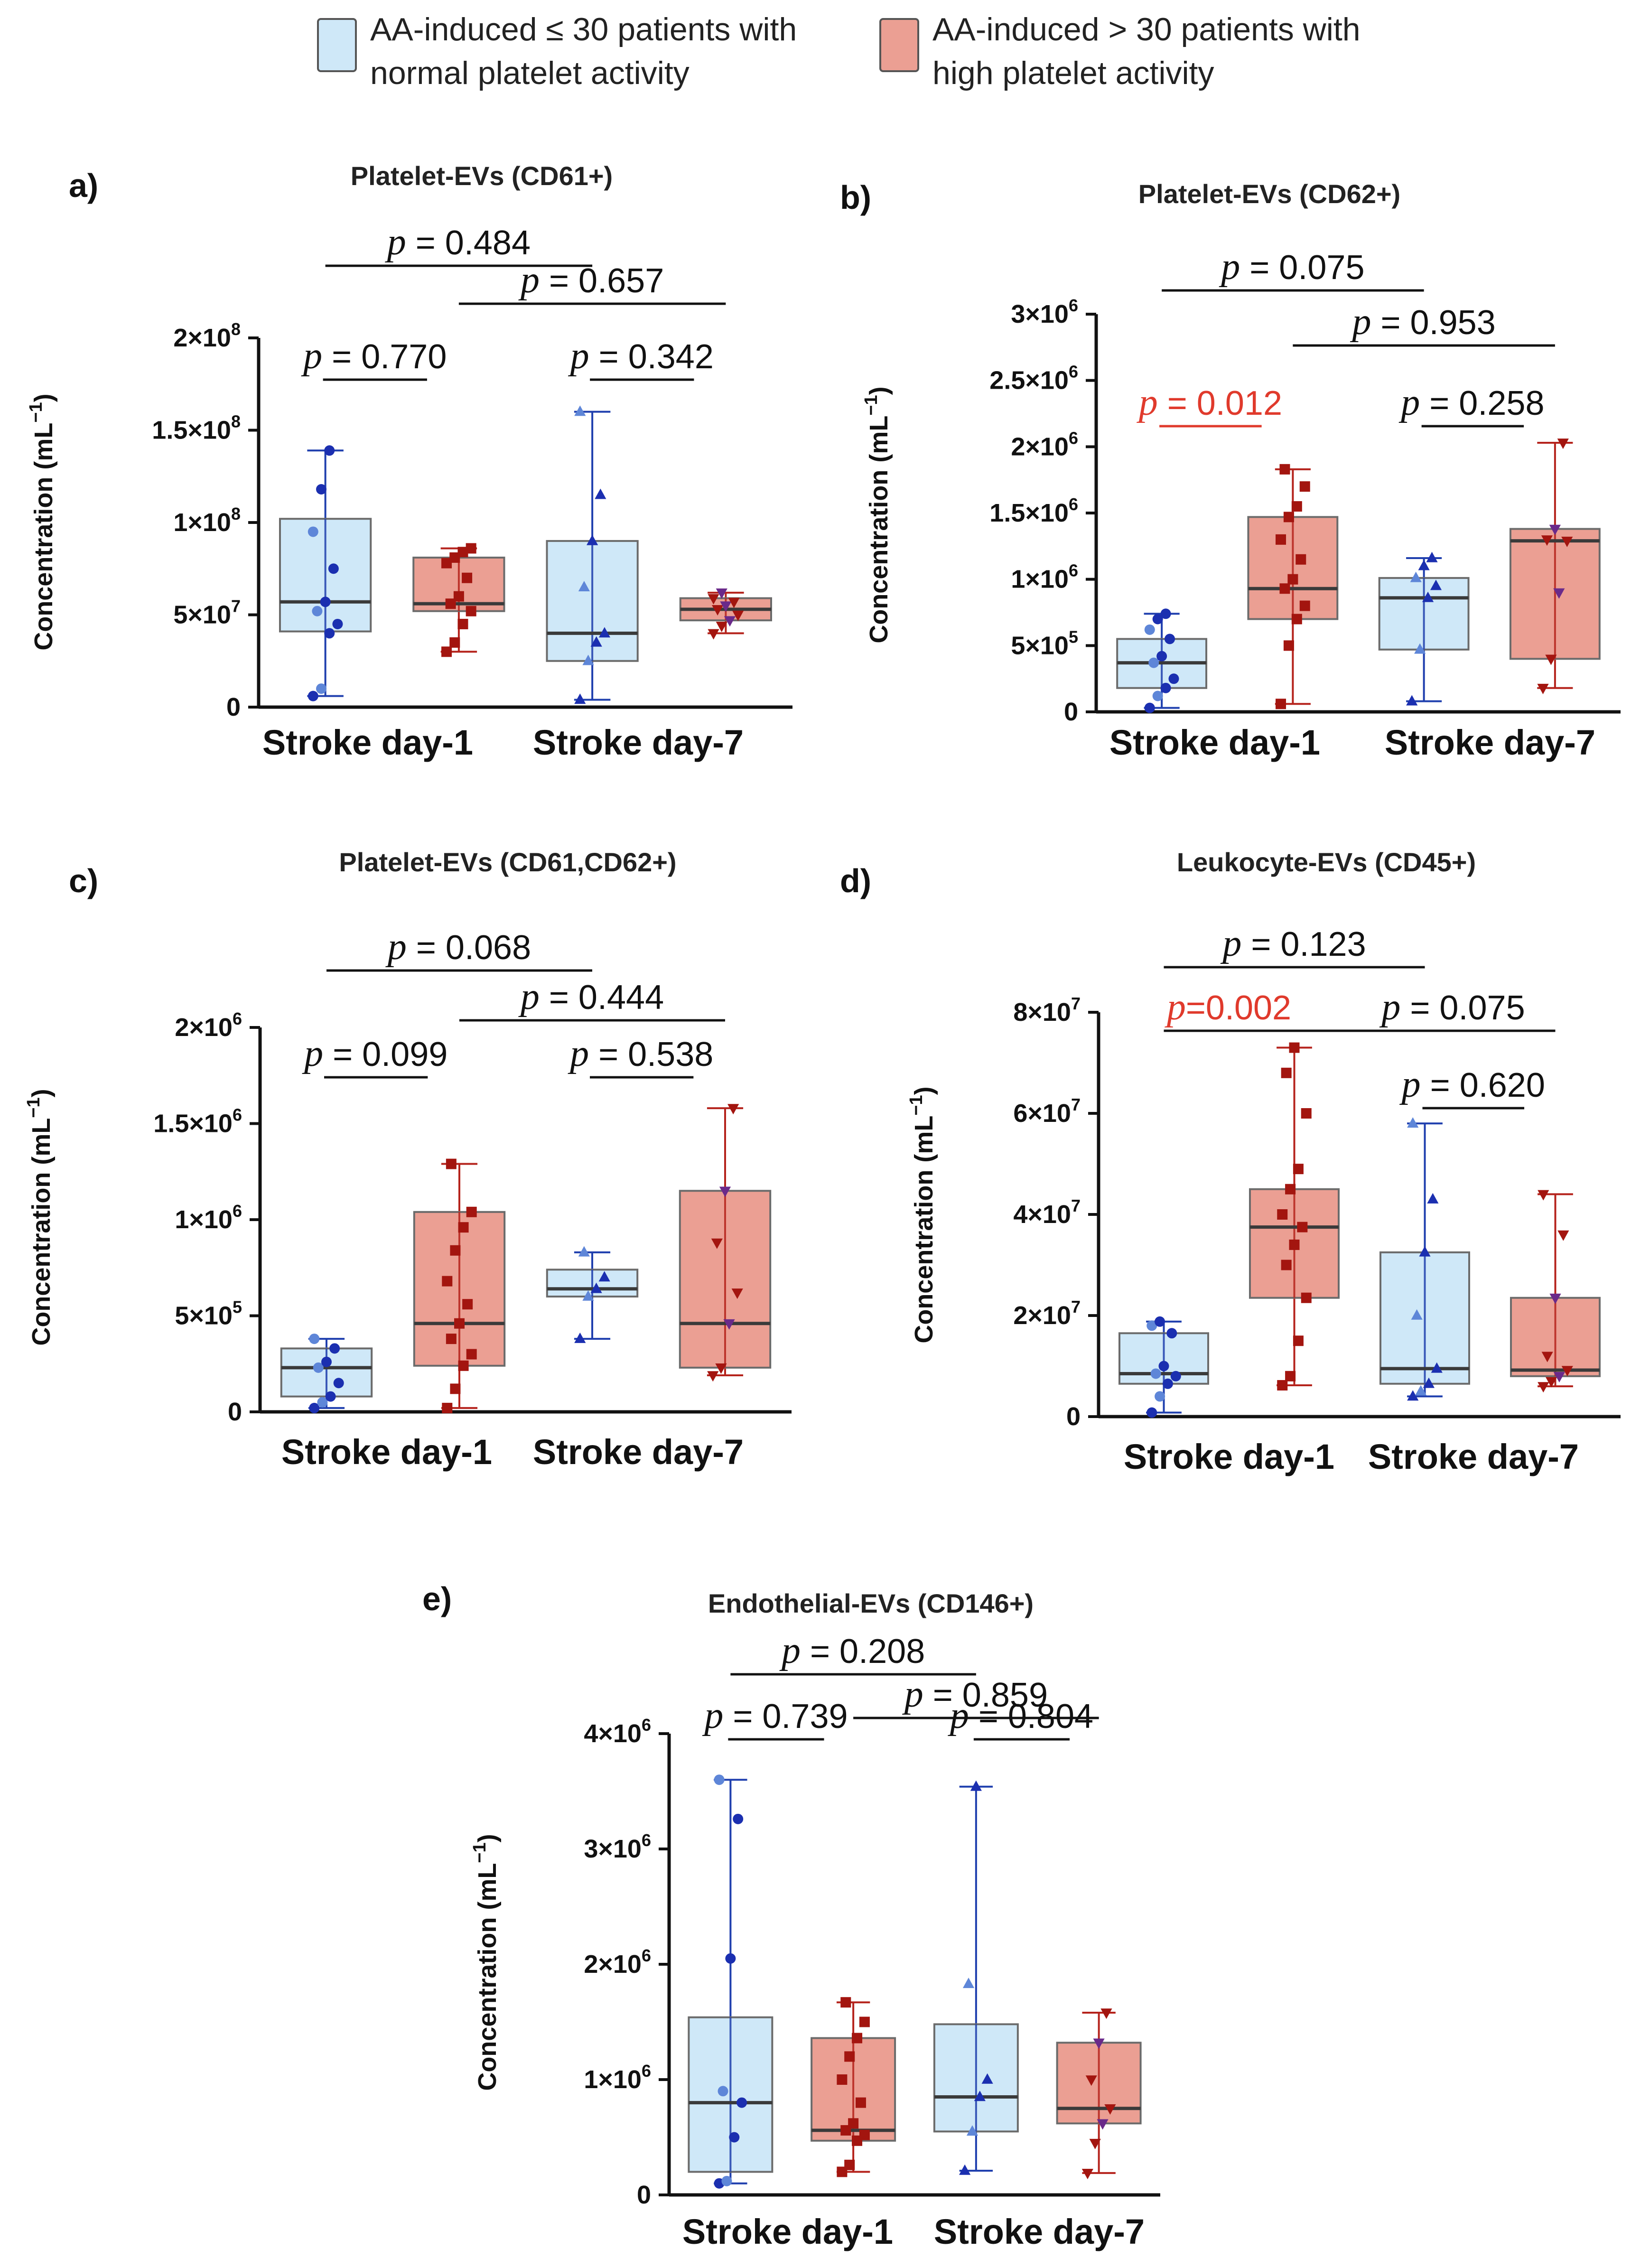 Image resolution: width=1631 pixels, height=2268 pixels. What do you see at coordinates (725, 614) in the screenshot?
I see `box-high-day7` at bounding box center [725, 614].